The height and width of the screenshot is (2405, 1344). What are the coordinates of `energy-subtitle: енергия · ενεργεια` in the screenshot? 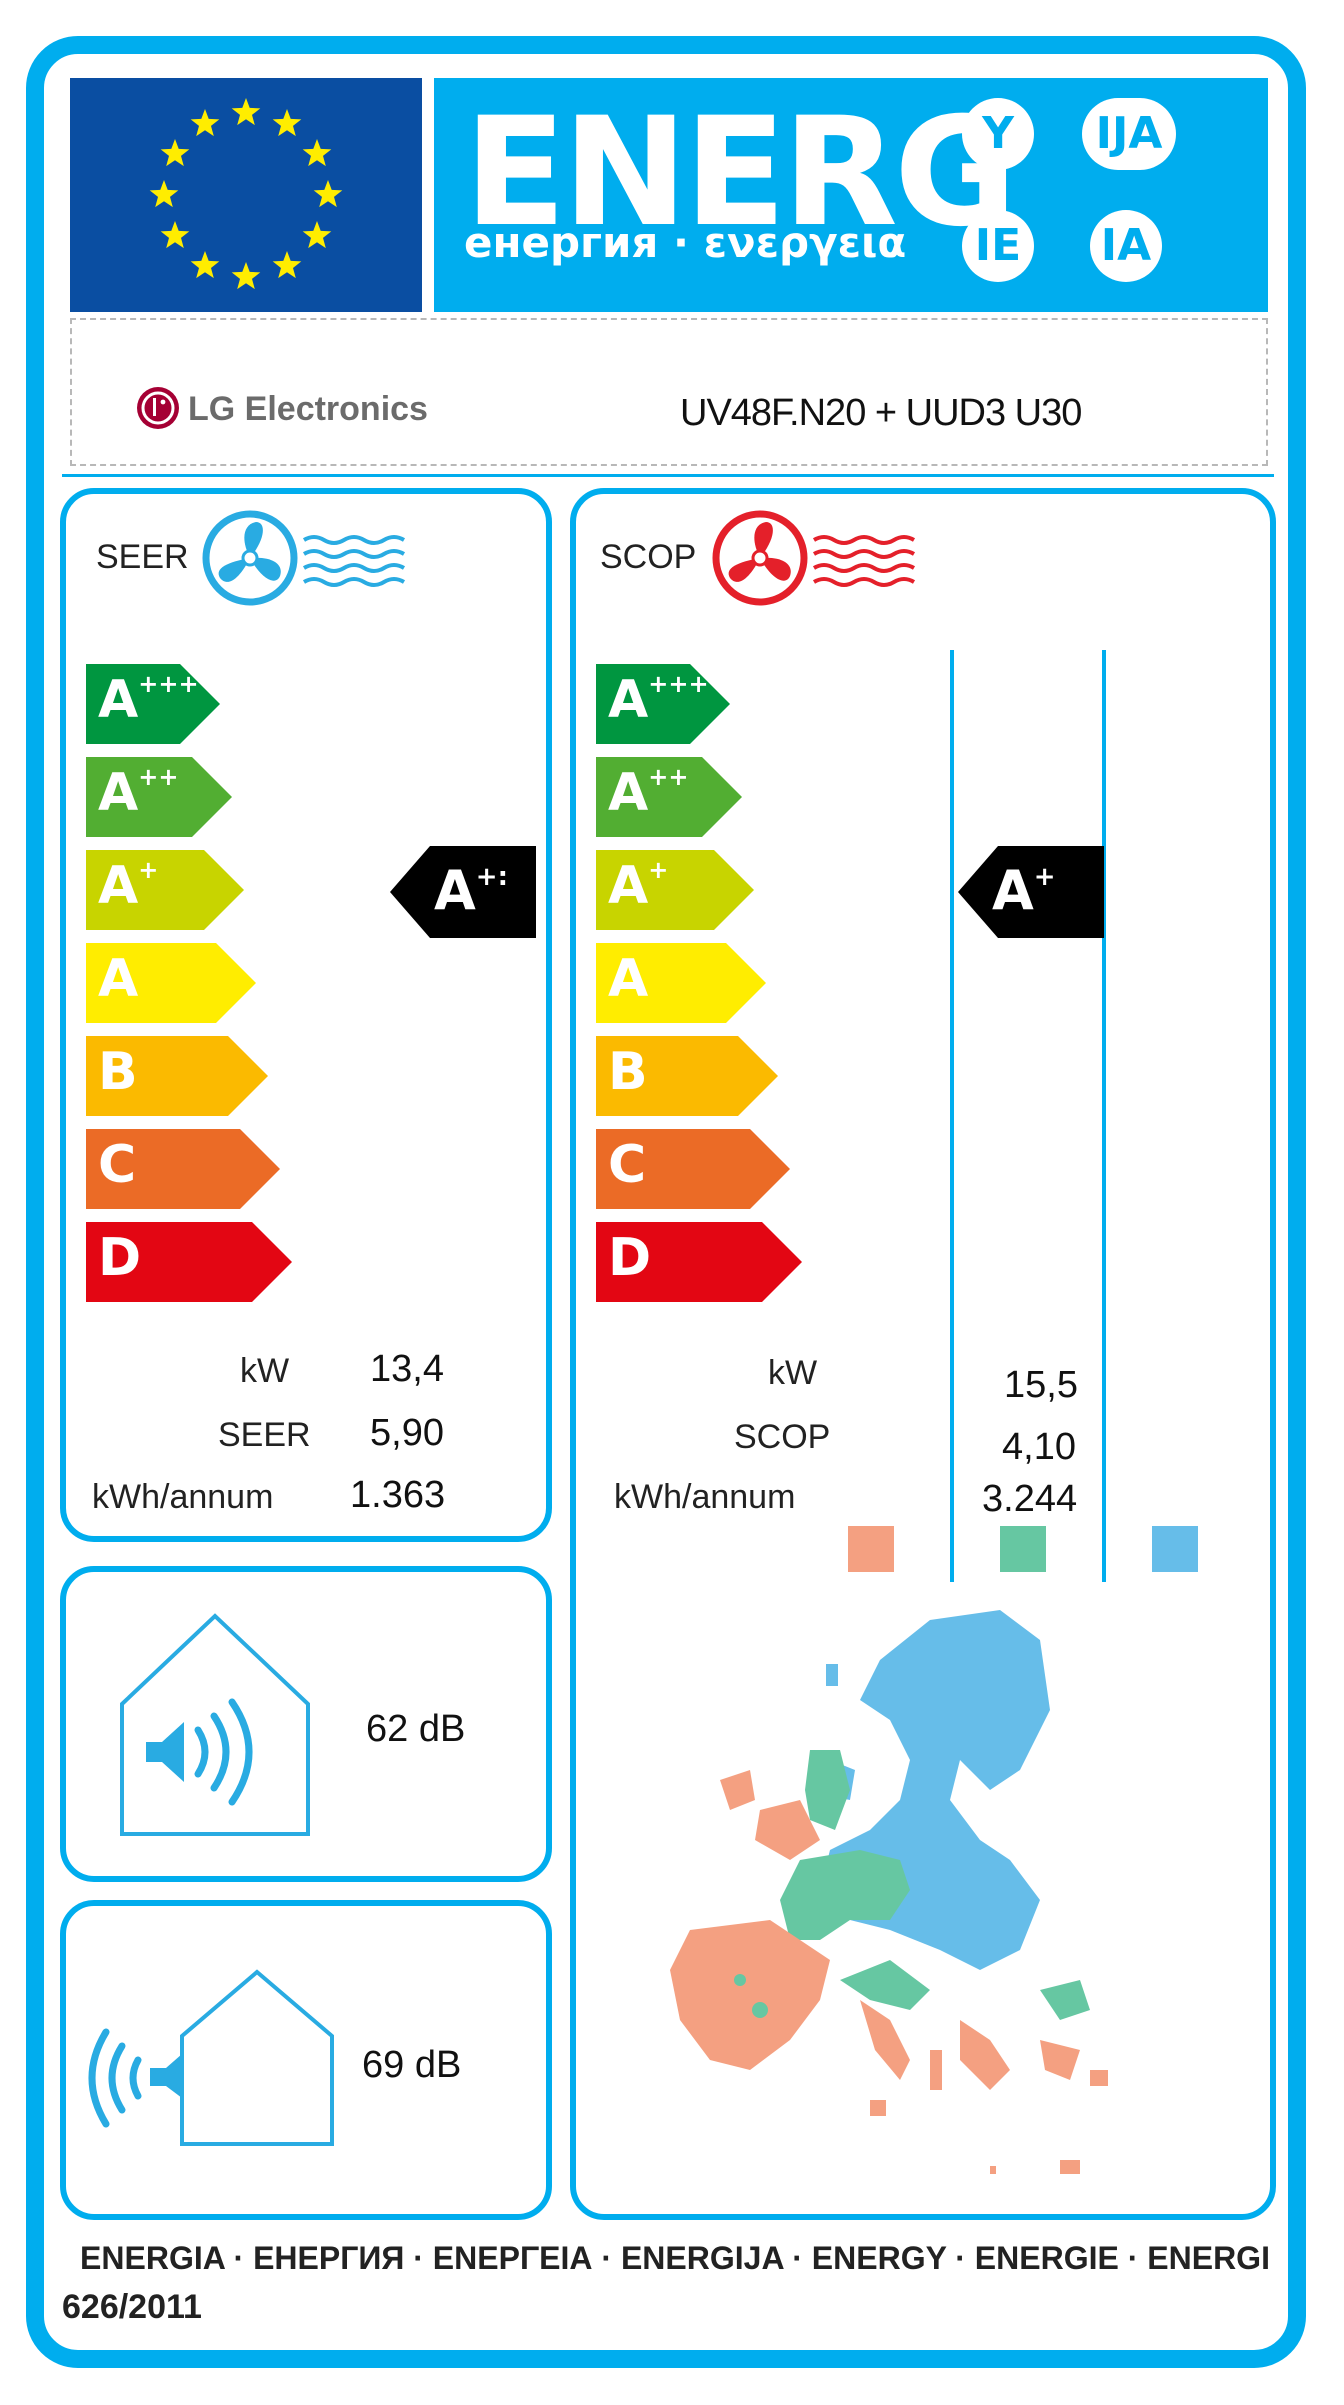 It's located at (685, 242).